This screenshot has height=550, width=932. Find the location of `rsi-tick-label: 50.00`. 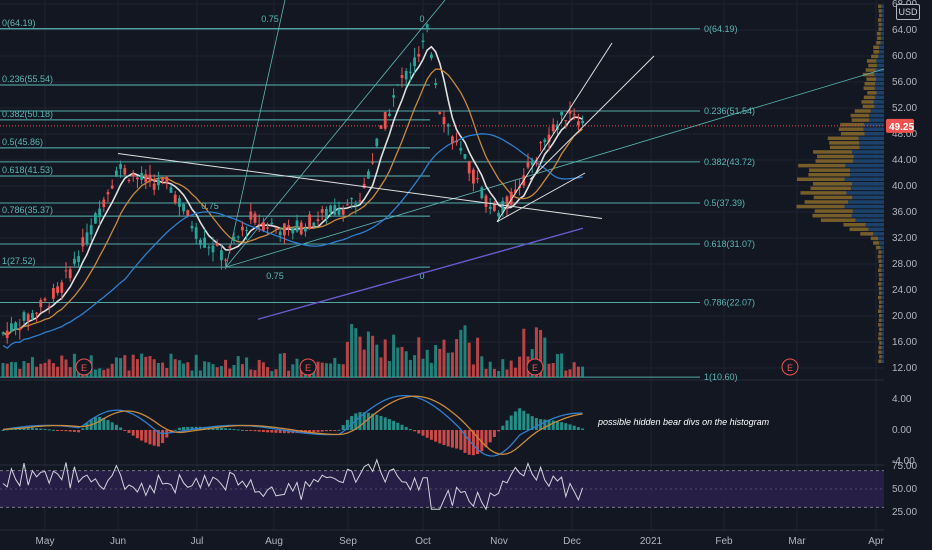

rsi-tick-label: 50.00 is located at coordinates (904, 489).